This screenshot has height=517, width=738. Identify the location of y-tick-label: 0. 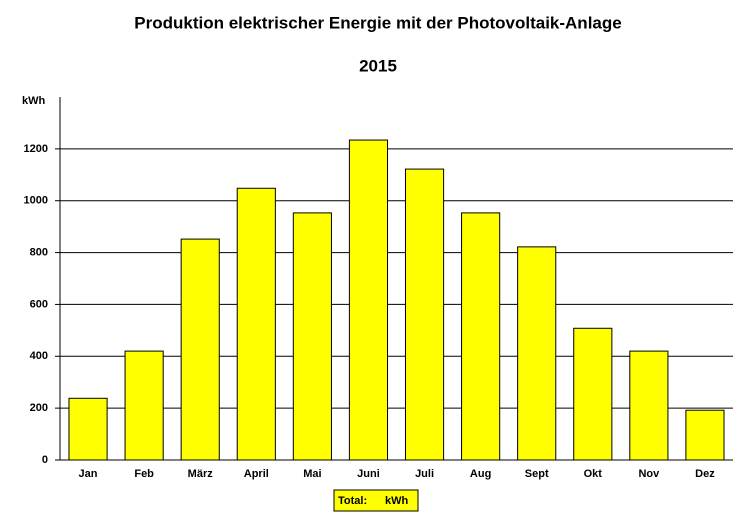
(45, 460).